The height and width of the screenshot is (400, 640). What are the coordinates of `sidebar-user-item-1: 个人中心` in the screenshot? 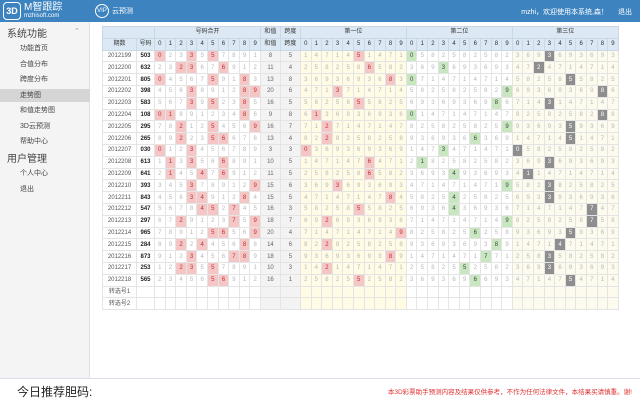 It's located at (34, 173).